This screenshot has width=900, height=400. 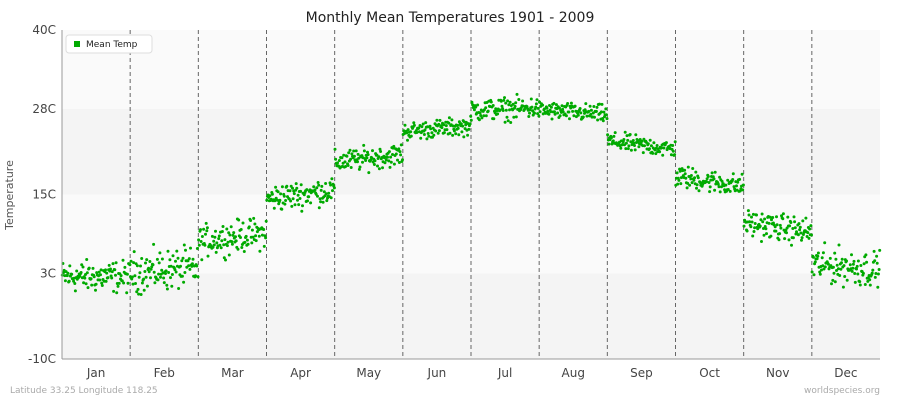 What do you see at coordinates (845, 373) in the screenshot?
I see `x-tick-label: Dec` at bounding box center [845, 373].